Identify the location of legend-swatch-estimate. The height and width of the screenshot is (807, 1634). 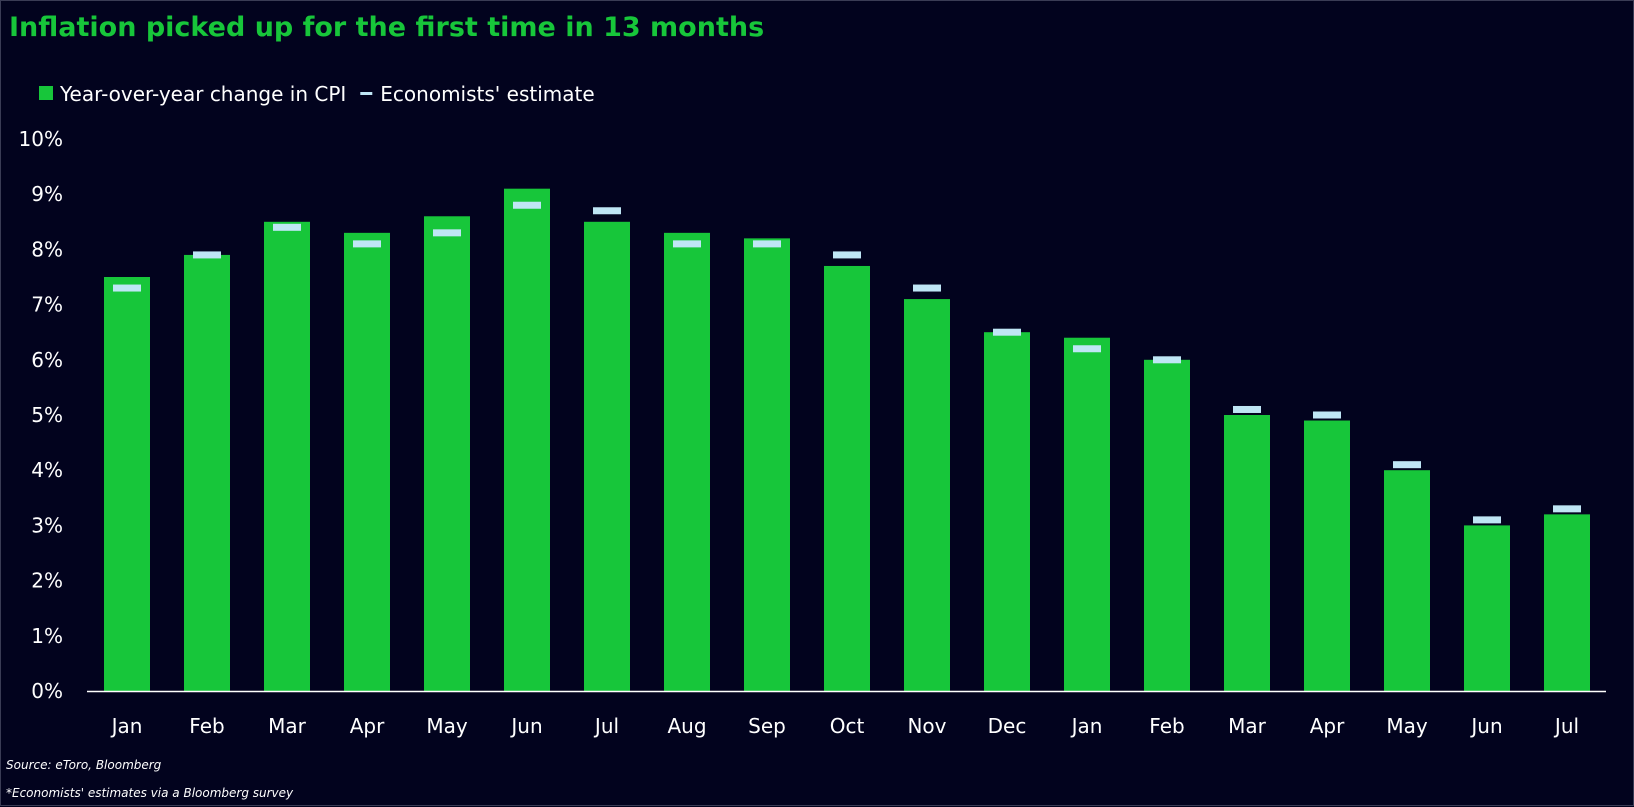
(366, 93).